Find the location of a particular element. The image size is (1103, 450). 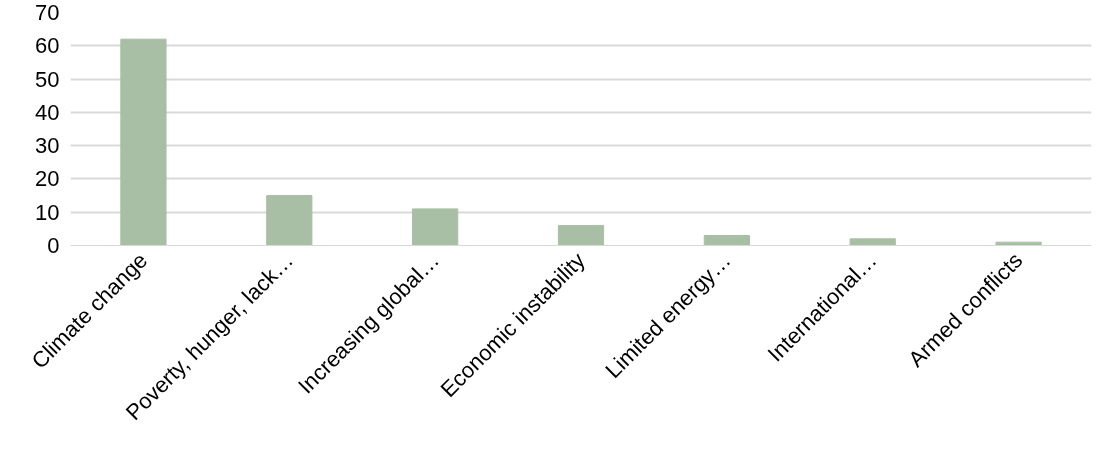

y-tick-label: 0 is located at coordinates (53, 245).